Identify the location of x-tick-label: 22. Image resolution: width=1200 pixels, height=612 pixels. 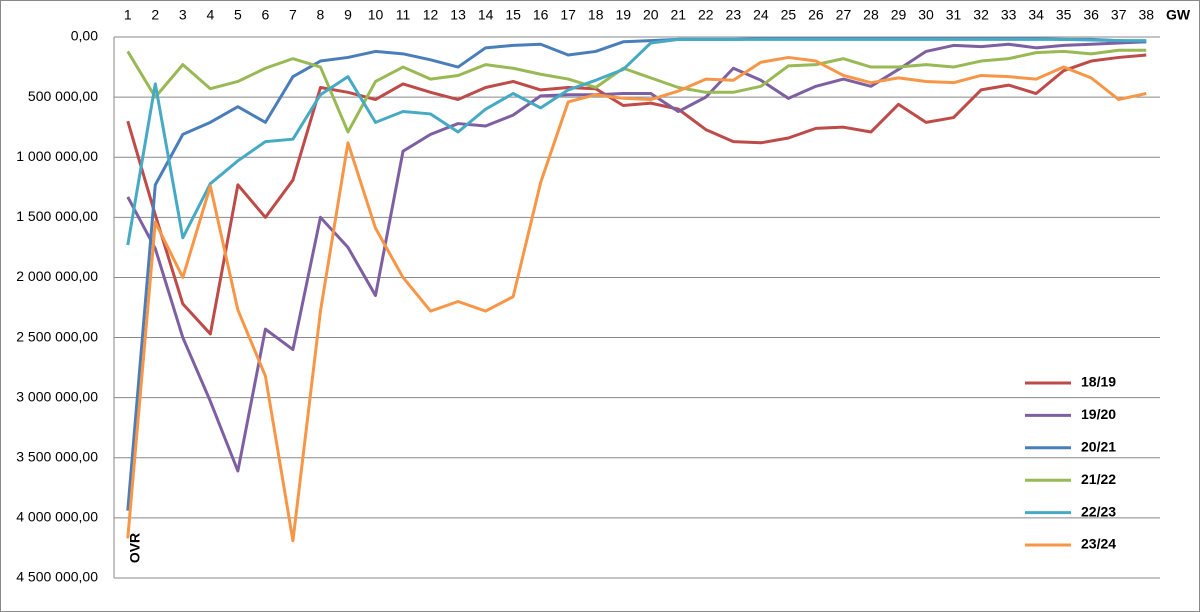
(706, 15).